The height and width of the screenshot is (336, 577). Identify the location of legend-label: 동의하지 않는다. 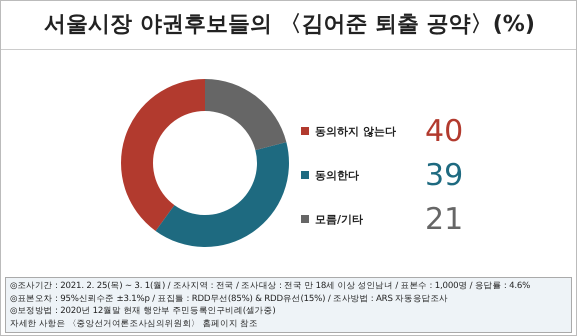
(356, 131).